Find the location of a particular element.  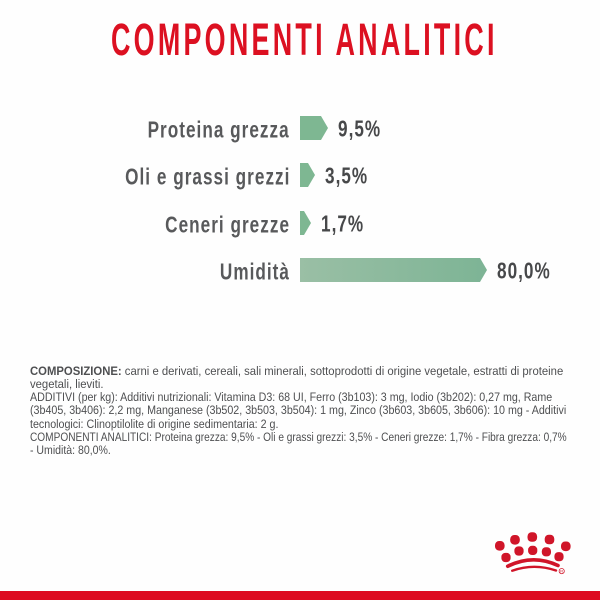

svg-text: R is located at coordinates (561, 571).